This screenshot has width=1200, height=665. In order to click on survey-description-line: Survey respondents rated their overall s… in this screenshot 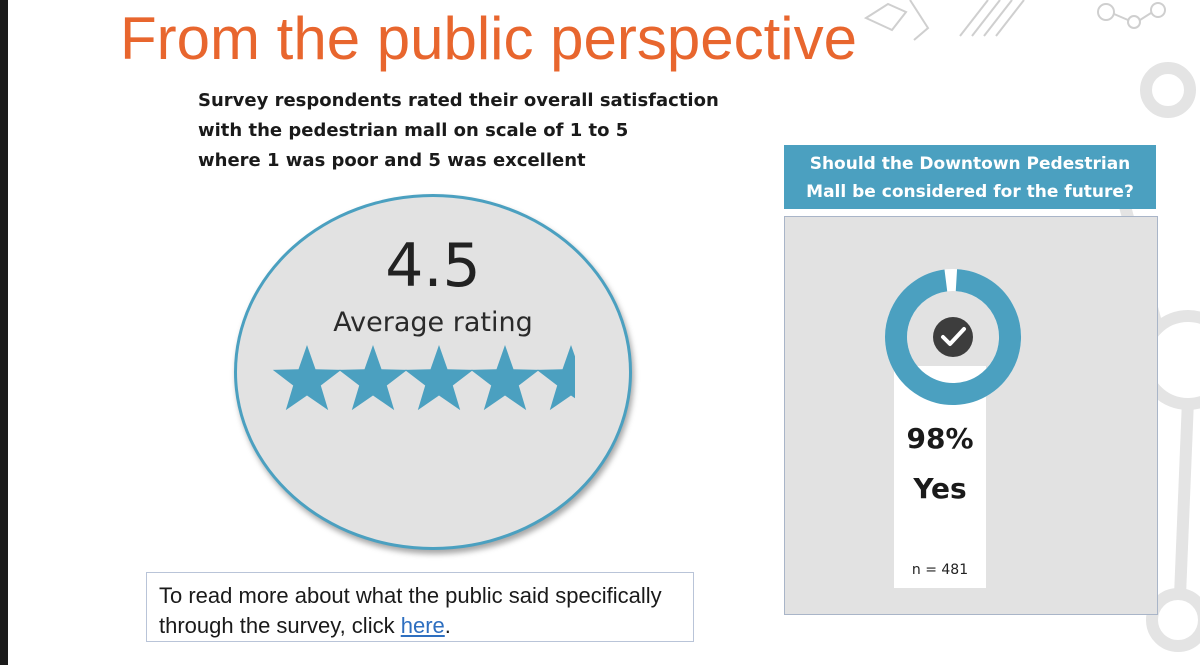, I will do `click(458, 100)`.